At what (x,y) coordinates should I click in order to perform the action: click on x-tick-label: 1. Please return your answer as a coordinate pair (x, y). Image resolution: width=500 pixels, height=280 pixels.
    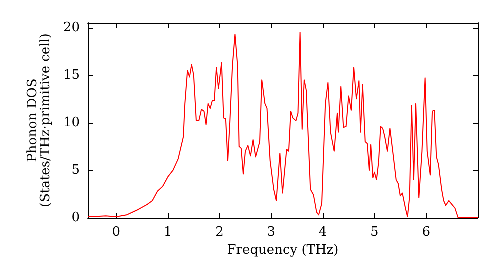
    Looking at the image, I should click on (168, 232).